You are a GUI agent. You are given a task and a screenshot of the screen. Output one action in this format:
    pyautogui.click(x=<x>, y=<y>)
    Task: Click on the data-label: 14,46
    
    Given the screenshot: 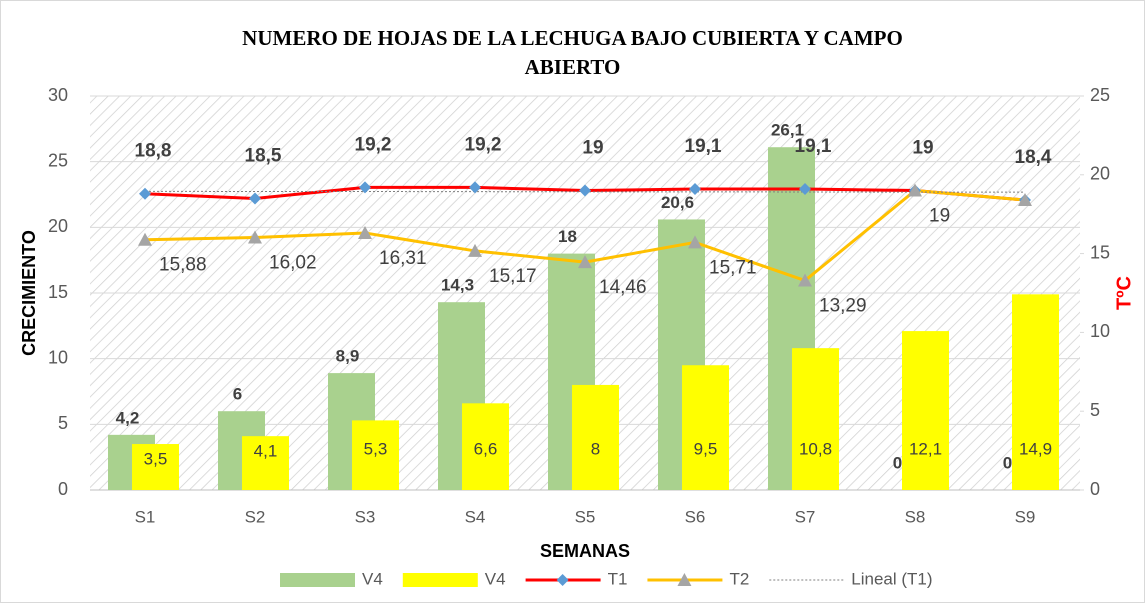 What is the action you would take?
    pyautogui.click(x=623, y=287)
    